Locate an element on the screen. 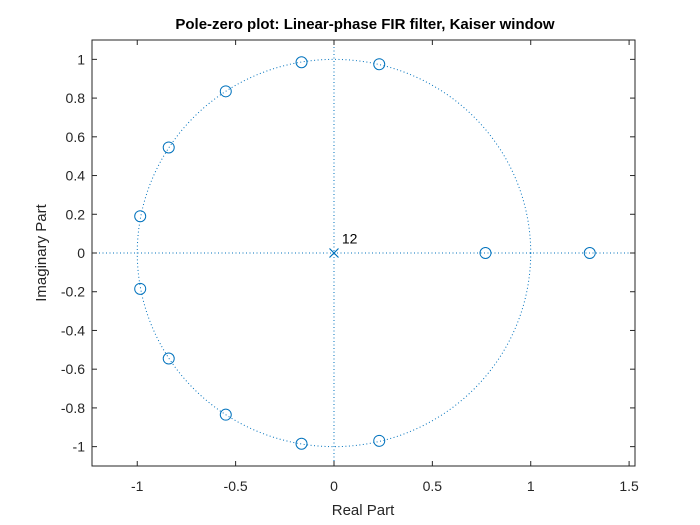 The height and width of the screenshot is (525, 700). pole-multiplicity-label: 12 is located at coordinates (350, 238).